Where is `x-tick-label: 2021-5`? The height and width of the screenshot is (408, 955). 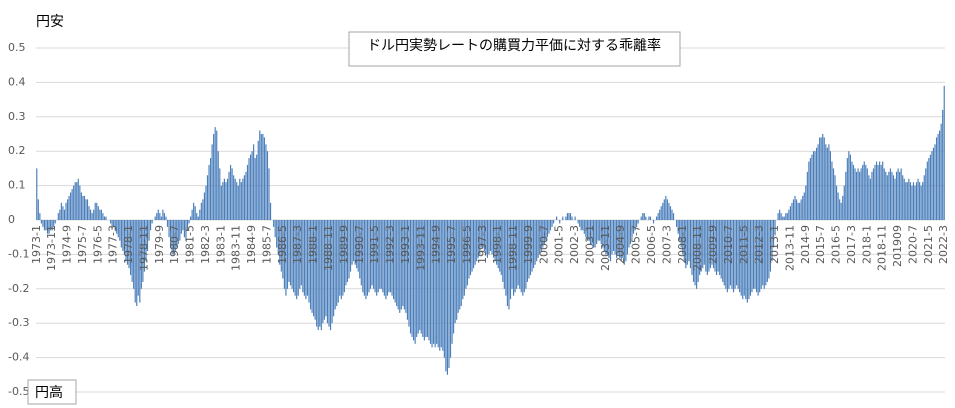 x-tick-label: 2021-5 is located at coordinates (928, 244).